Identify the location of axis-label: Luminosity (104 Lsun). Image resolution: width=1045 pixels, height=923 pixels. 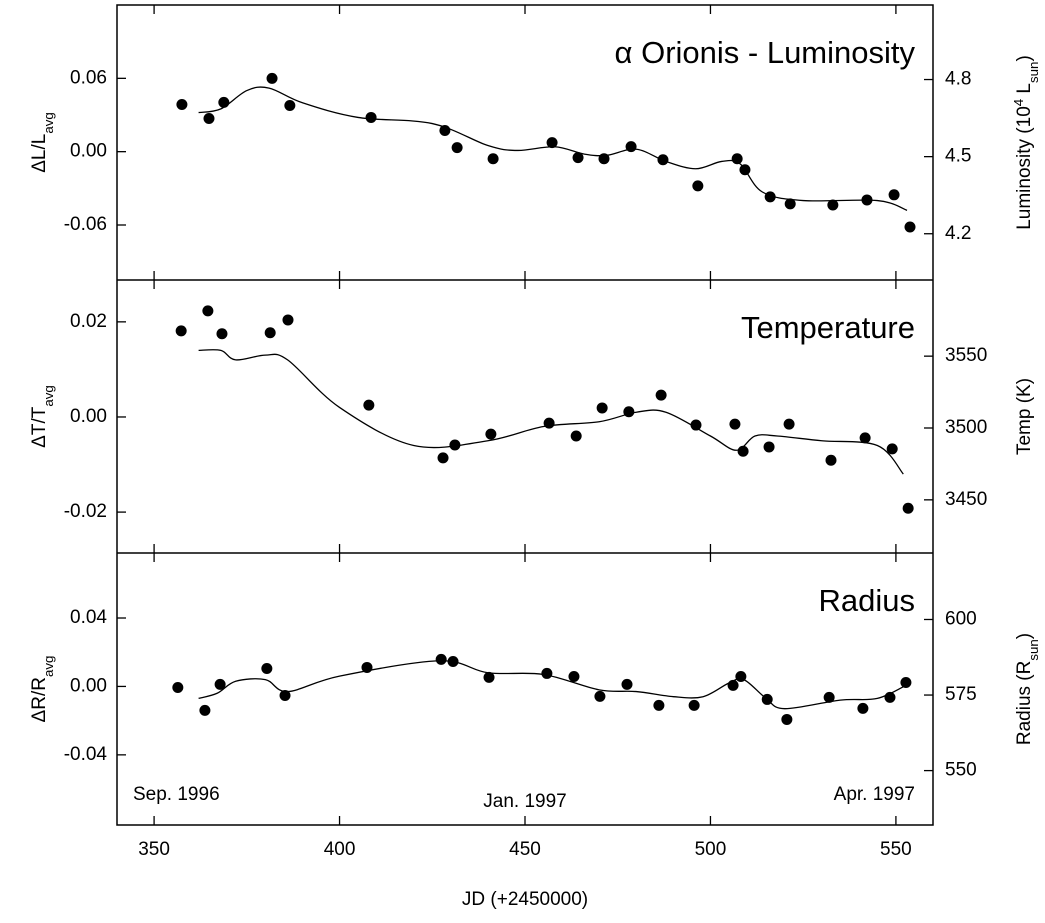
(1026, 142).